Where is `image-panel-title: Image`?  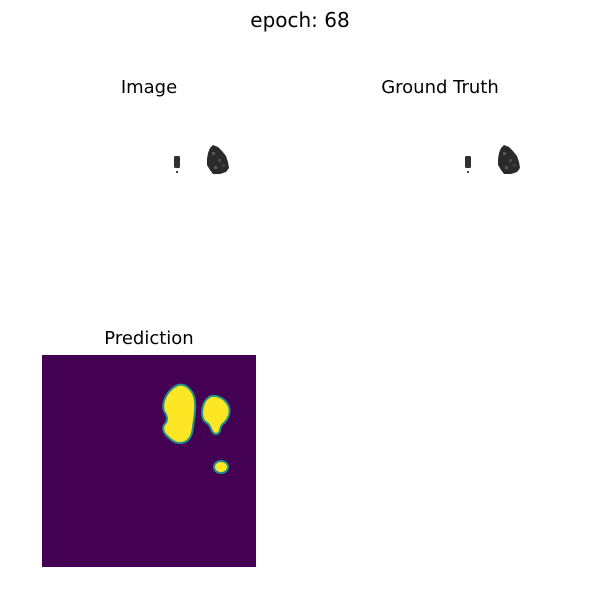 image-panel-title: Image is located at coordinates (149, 87).